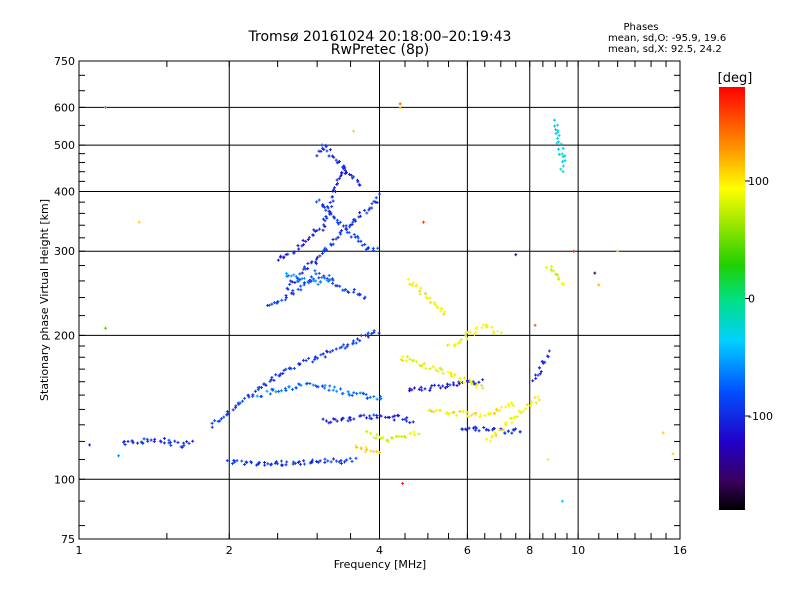 This screenshot has height=600, width=800. Describe the element at coordinates (735, 78) in the screenshot. I see `colorbar-label: [deg]` at that location.